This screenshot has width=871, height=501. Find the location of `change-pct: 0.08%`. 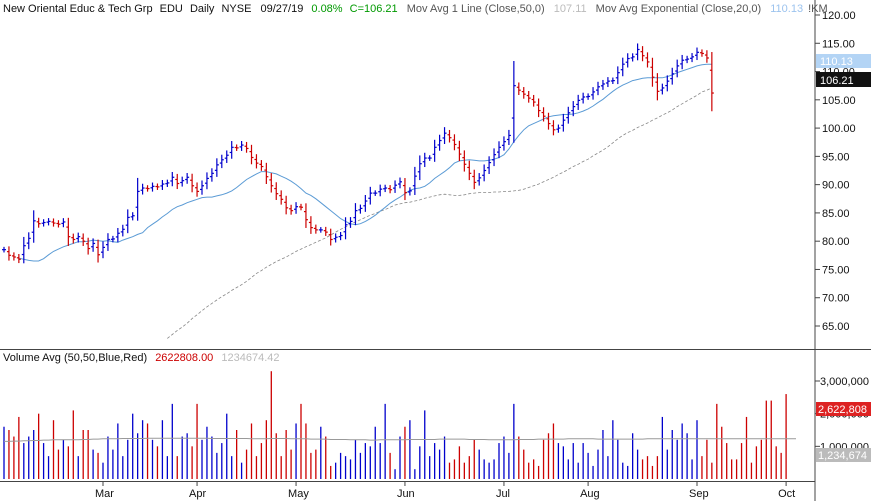

change-pct: 0.08% is located at coordinates (327, 9).